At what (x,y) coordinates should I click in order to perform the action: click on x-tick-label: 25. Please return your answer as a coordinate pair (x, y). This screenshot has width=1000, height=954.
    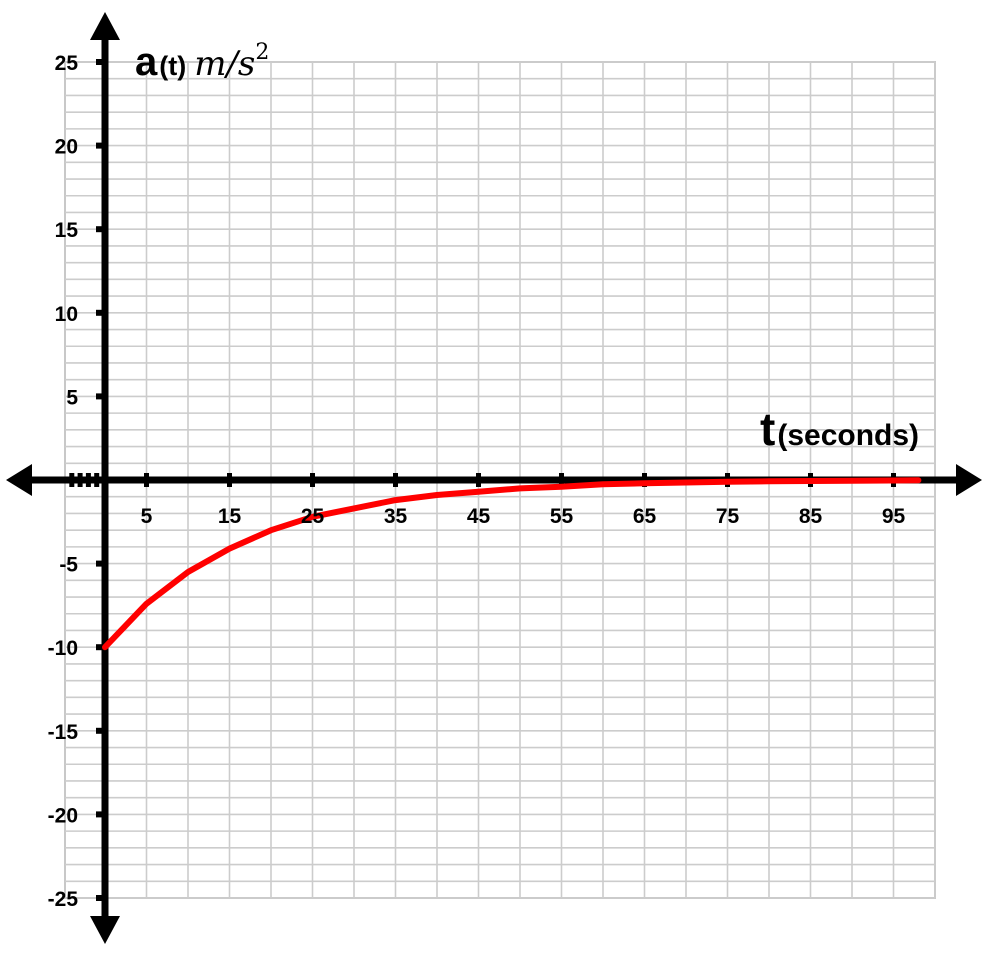
    Looking at the image, I should click on (313, 516).